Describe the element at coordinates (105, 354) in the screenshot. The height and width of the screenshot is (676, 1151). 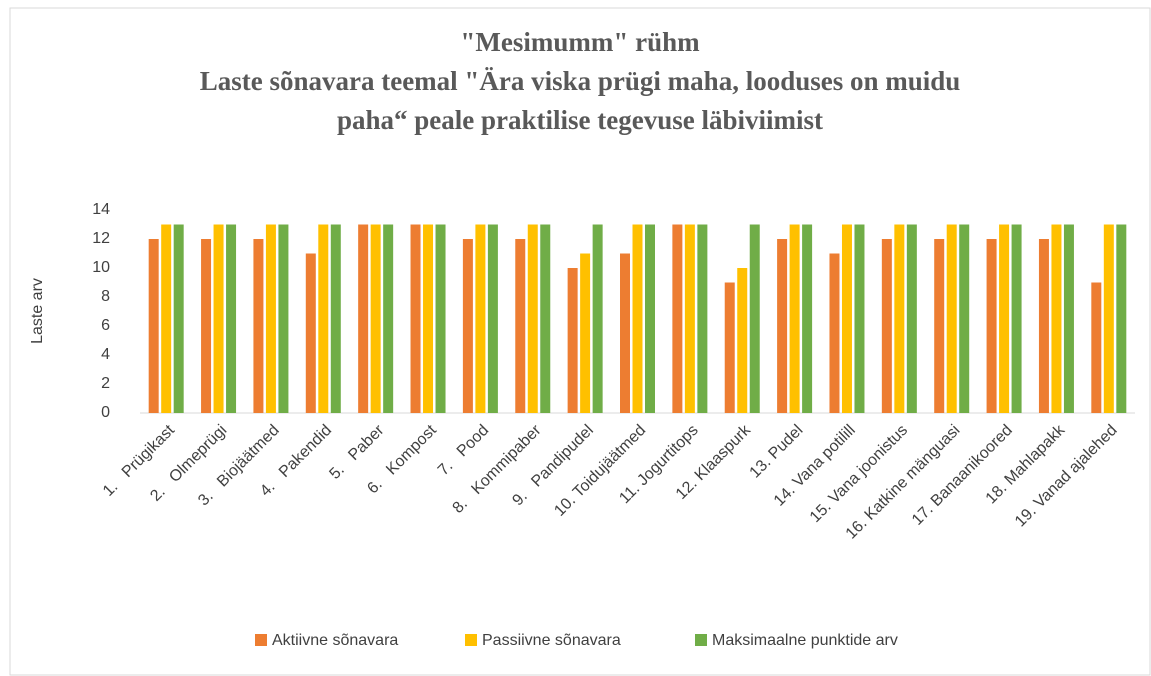
I see `y-tick-label: 4` at that location.